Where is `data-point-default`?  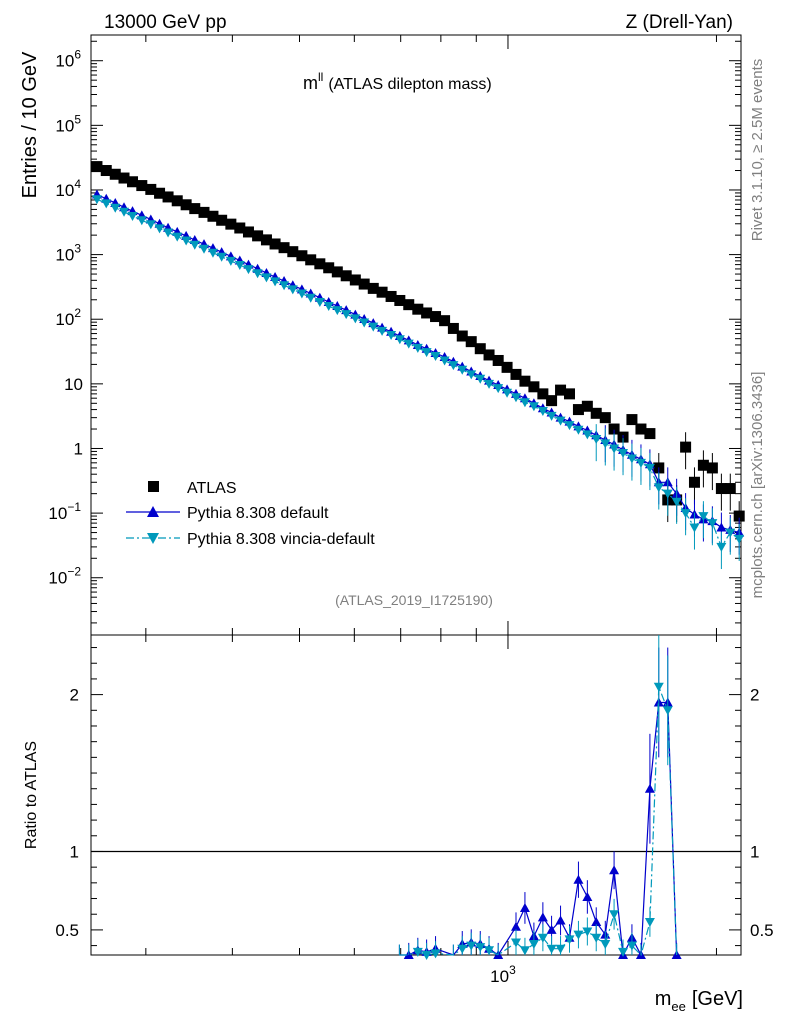
data-point-default is located at coordinates (721, 527).